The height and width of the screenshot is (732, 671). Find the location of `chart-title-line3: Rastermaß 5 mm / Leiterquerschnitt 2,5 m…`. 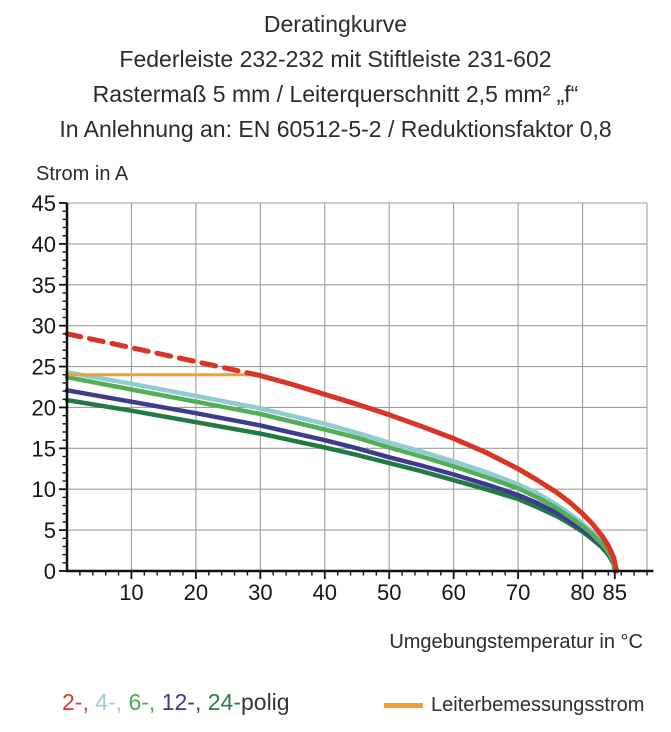

chart-title-line3: Rastermaß 5 mm / Leiterquerschnitt 2,5 m… is located at coordinates (335, 94).